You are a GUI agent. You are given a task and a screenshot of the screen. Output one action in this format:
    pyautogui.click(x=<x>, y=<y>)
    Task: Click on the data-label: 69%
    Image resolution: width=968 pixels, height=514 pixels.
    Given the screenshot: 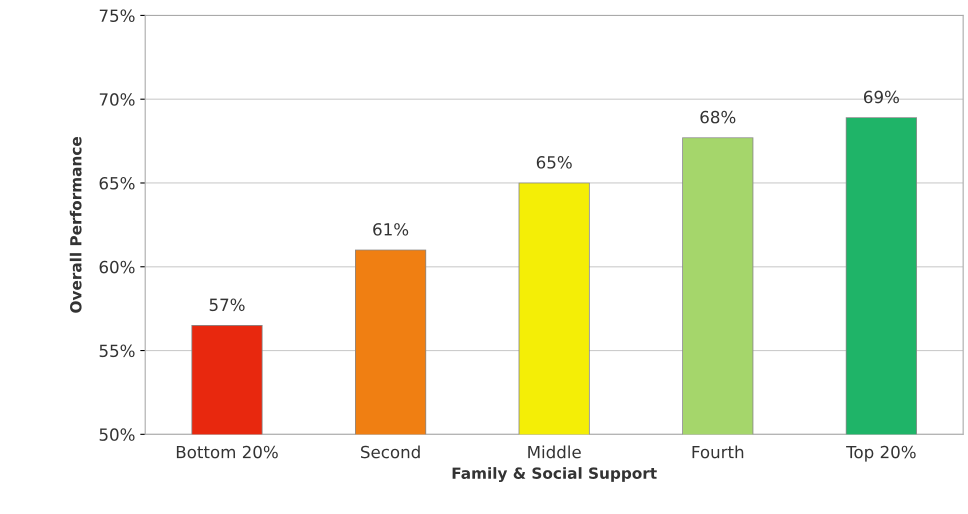 What is the action you would take?
    pyautogui.click(x=881, y=97)
    